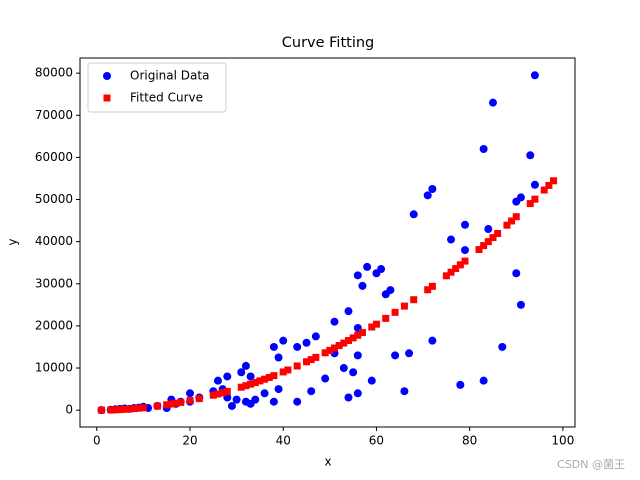 This screenshot has width=640, height=480. I want to click on chart-title: Curve Fitting, so click(328, 43).